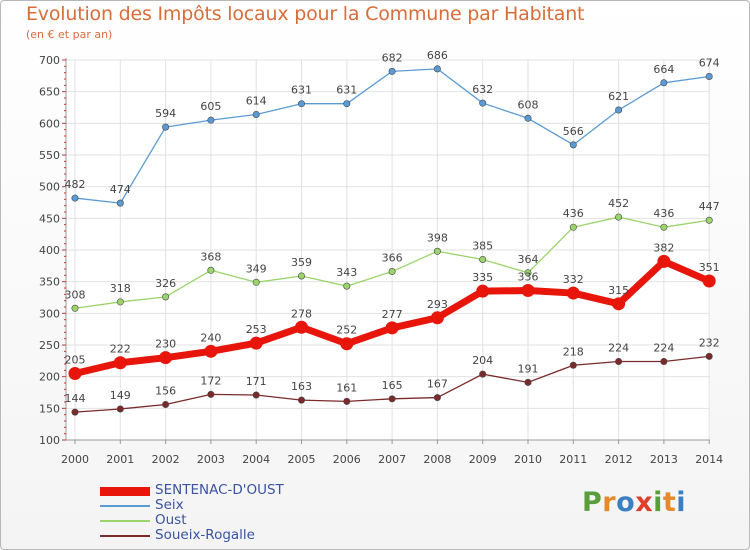 The width and height of the screenshot is (750, 550). I want to click on x-tick-label: 2009, so click(483, 459).